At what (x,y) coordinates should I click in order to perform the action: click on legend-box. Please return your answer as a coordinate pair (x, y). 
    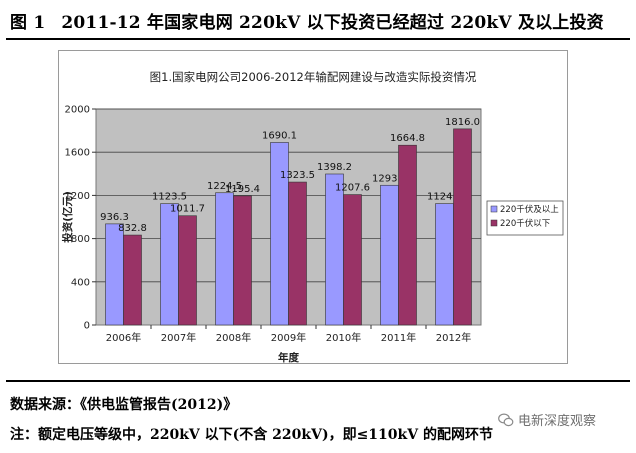
    Looking at the image, I should click on (525, 218).